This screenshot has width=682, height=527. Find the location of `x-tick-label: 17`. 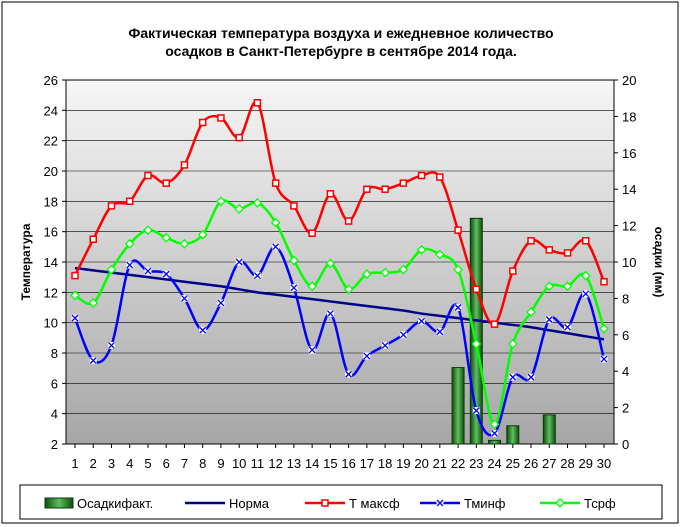

x-tick-label: 17 is located at coordinates (367, 463).